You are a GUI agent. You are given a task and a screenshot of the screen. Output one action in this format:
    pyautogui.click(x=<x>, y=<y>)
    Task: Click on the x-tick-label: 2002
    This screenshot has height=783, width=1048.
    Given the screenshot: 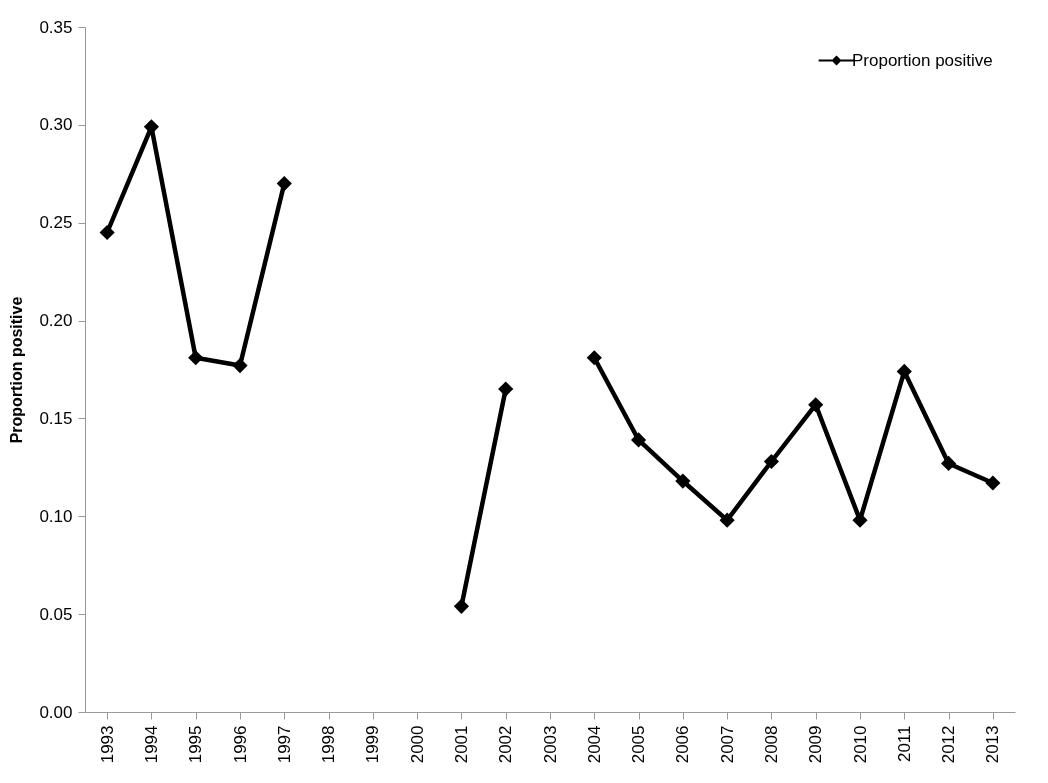 What is the action you would take?
    pyautogui.click(x=506, y=744)
    